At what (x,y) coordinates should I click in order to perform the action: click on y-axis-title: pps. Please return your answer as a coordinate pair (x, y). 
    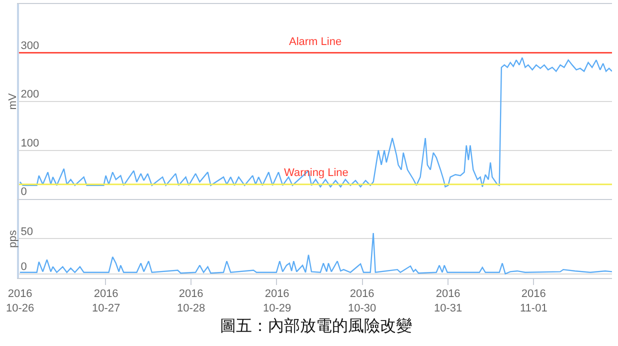
    Looking at the image, I should click on (12, 239).